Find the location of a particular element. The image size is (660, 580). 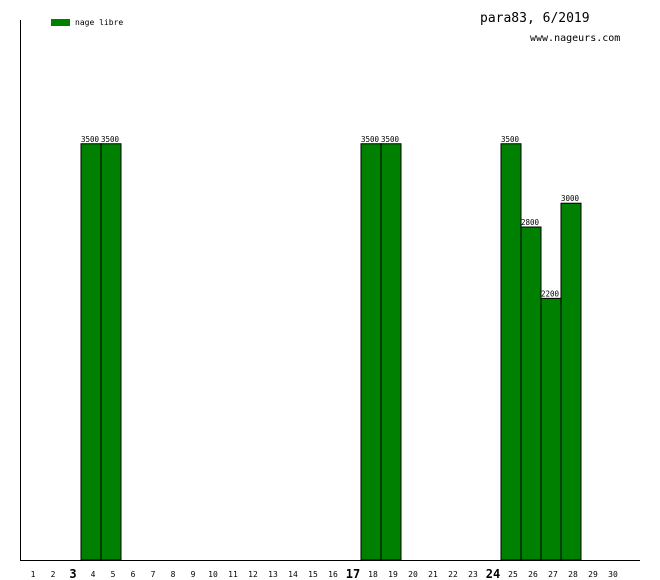

data-label-day-17: 3500 is located at coordinates (370, 139).